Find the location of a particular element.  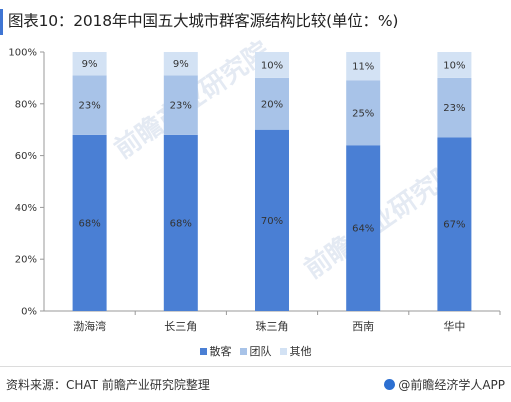

source-note: 资料来源：CHAT 前瞻产业研究院整理 is located at coordinates (108, 385).